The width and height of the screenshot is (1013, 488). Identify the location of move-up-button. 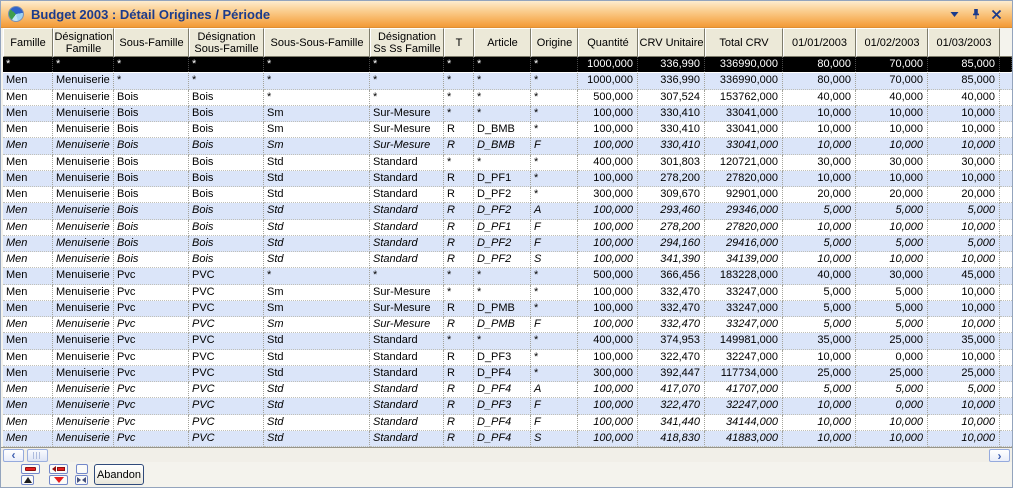
(27, 480).